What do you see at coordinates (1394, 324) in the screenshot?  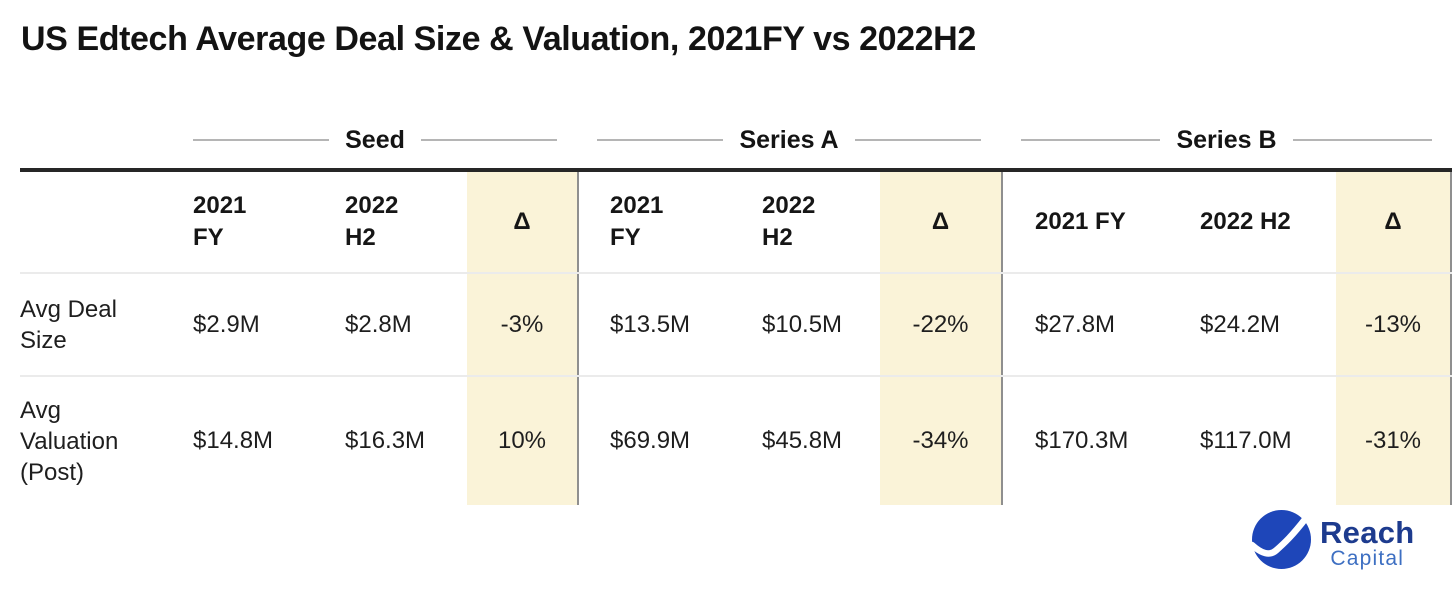 I see `delta-cell: -13%` at bounding box center [1394, 324].